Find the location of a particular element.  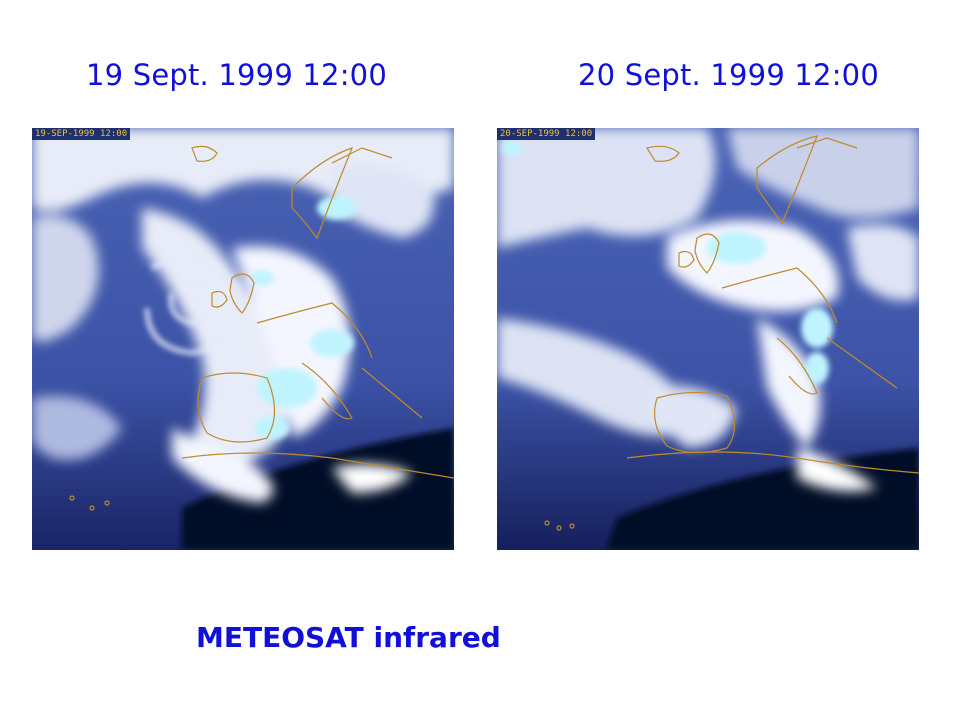

image-timestamp-label: 19-SEP-1999 12:00 is located at coordinates (81, 134).